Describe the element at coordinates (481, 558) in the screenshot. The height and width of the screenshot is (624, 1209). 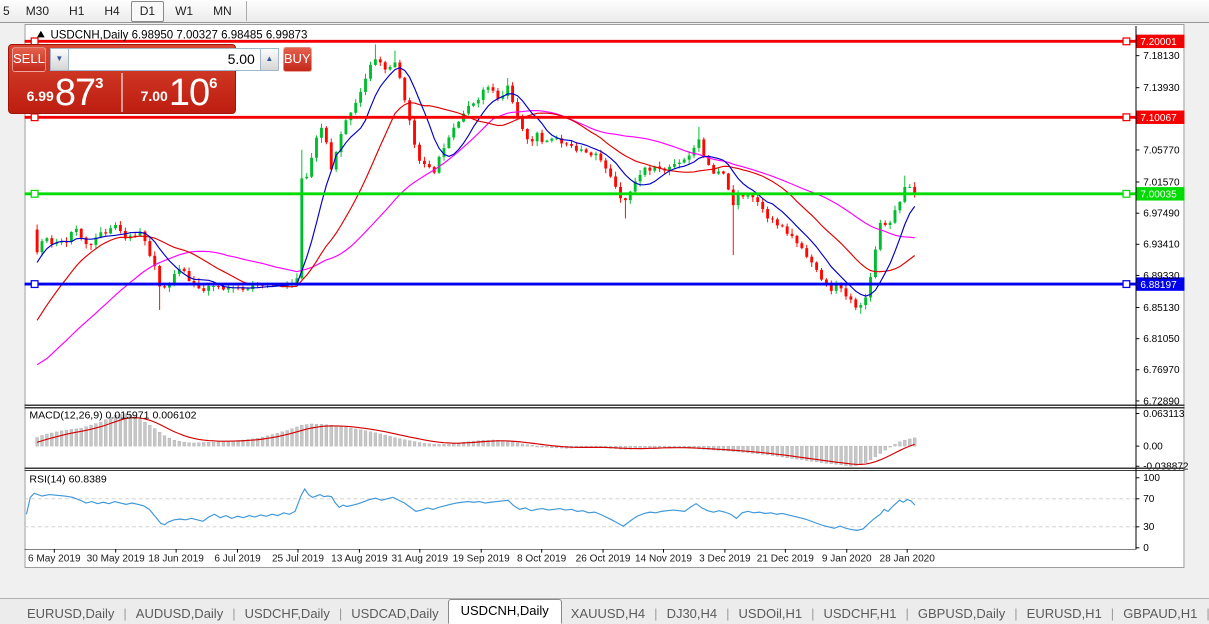
I see `date-label: 19 Sep 2019` at that location.